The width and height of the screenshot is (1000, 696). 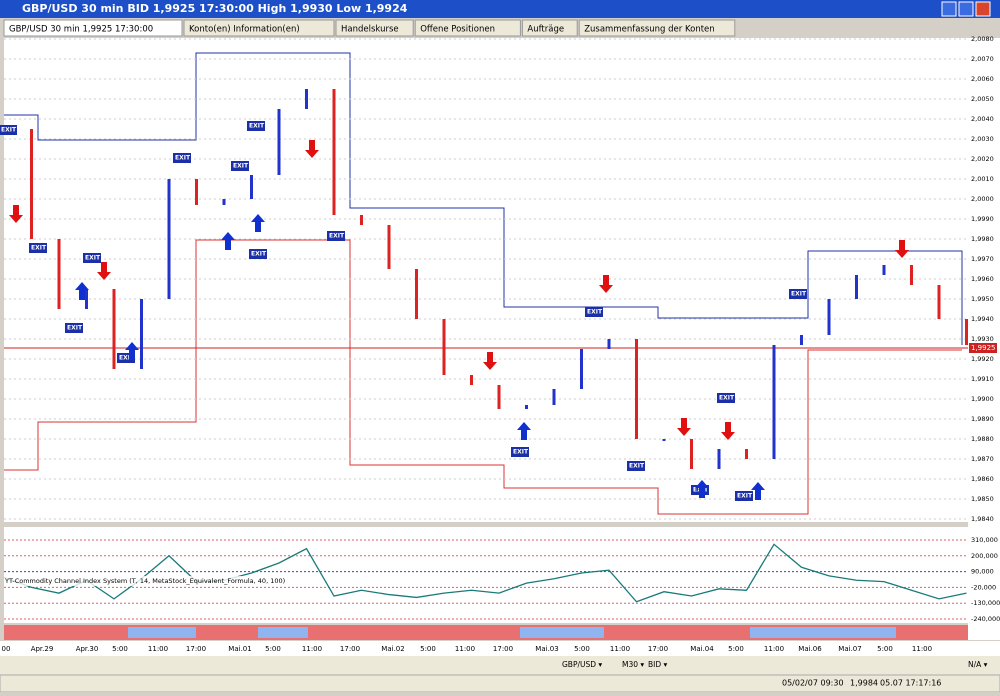 I want to click on signal-strip, so click(x=486, y=632).